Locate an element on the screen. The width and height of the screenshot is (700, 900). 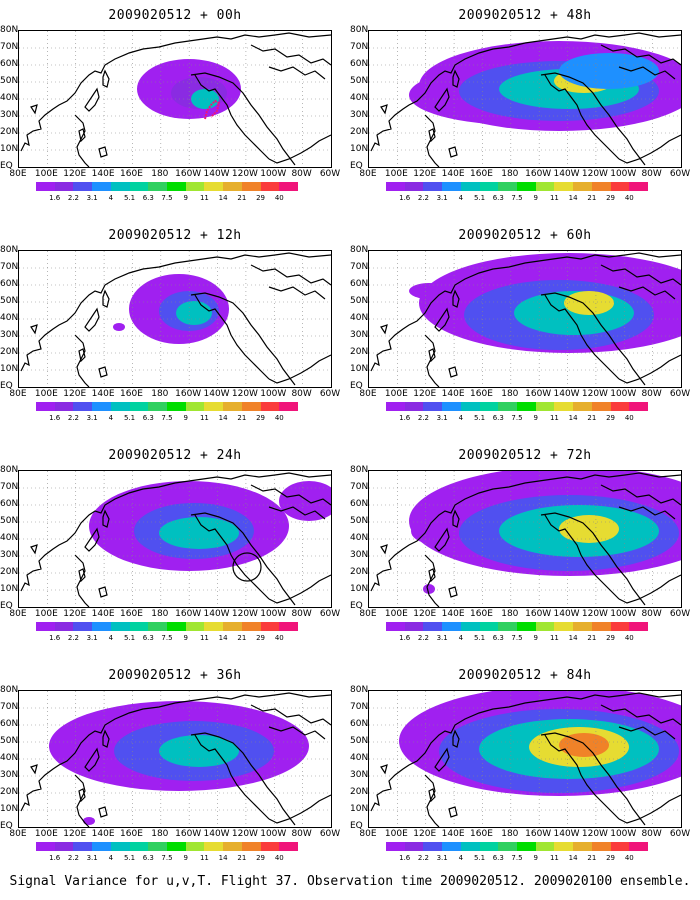
coastline is located at coordinates (525, 99).